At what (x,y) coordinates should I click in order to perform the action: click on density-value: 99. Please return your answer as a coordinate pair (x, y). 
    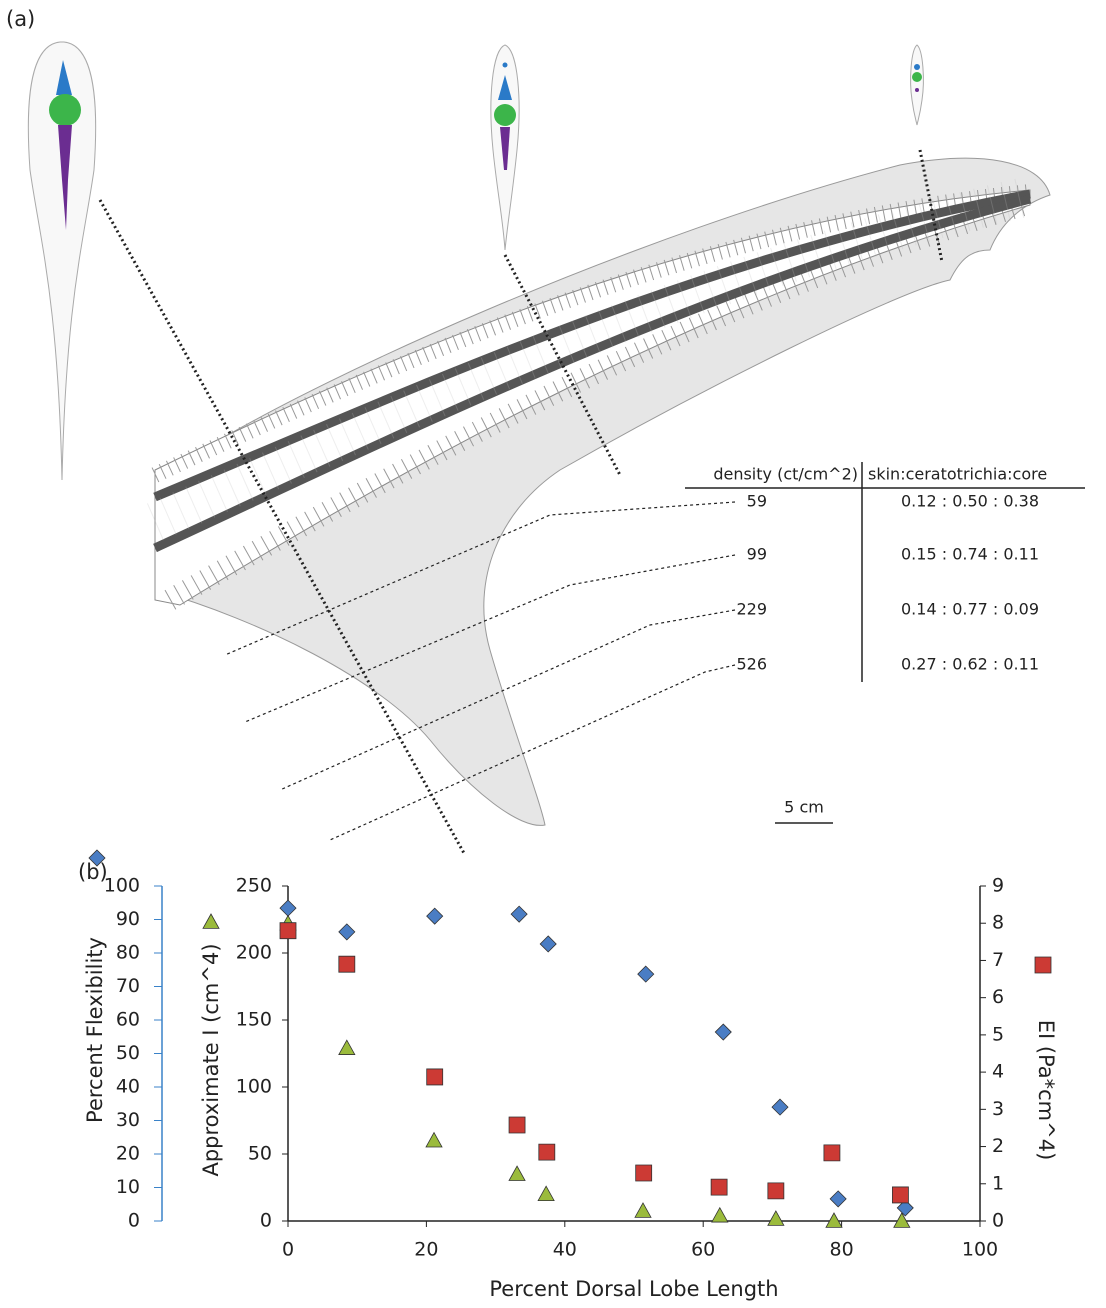
    Looking at the image, I should click on (757, 554).